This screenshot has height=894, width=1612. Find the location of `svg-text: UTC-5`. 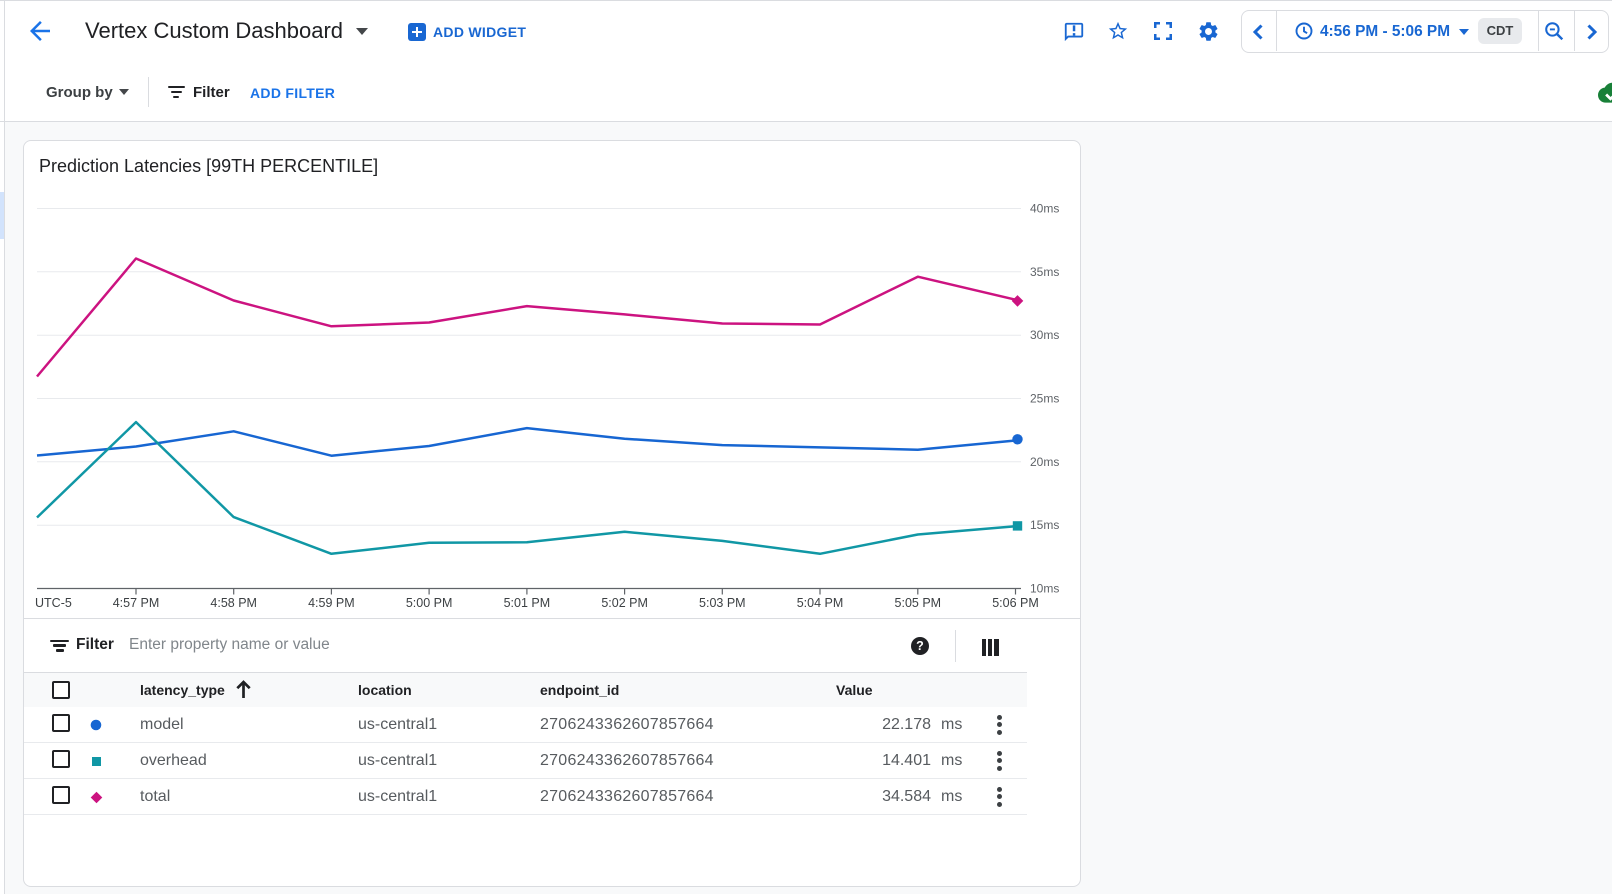

svg-text: UTC-5 is located at coordinates (53, 603).